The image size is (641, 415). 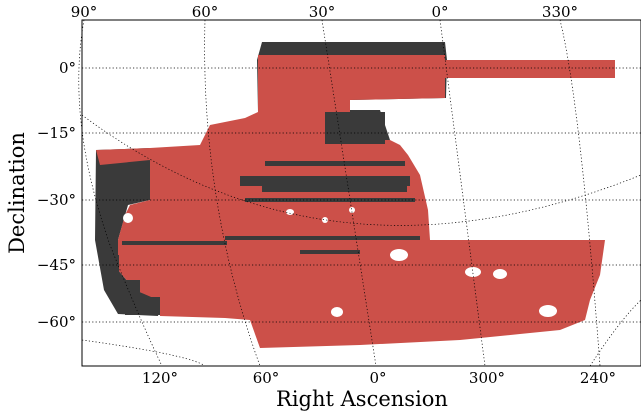 What do you see at coordinates (362, 399) in the screenshot?
I see `x-axis-title: Right Ascension` at bounding box center [362, 399].